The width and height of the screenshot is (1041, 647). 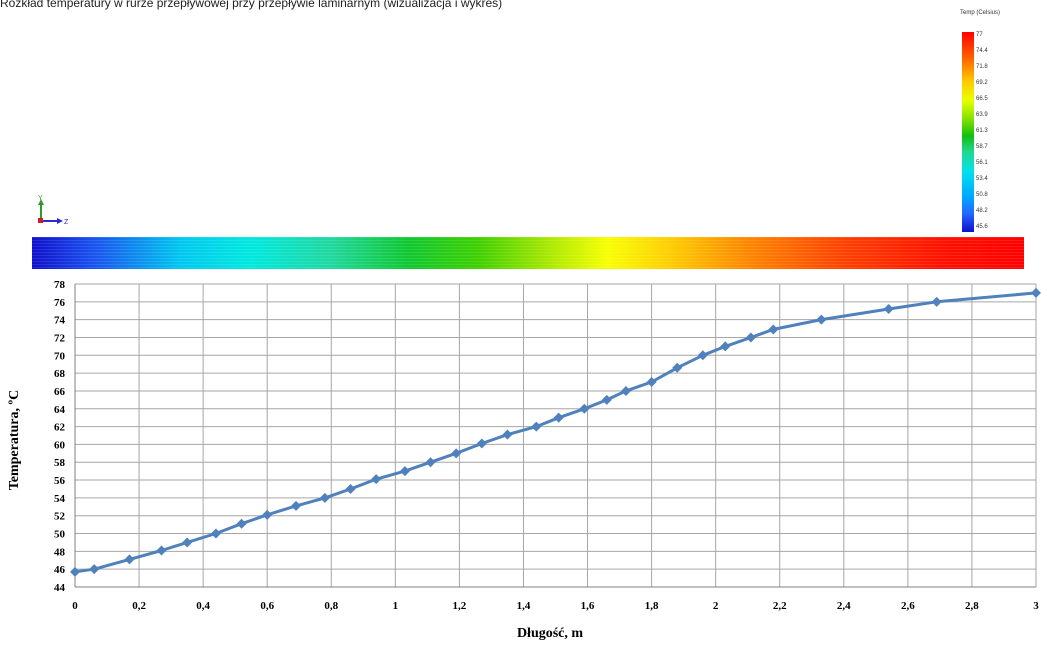 What do you see at coordinates (982, 99) in the screenshot?
I see `legend-tick: 66.5` at bounding box center [982, 99].